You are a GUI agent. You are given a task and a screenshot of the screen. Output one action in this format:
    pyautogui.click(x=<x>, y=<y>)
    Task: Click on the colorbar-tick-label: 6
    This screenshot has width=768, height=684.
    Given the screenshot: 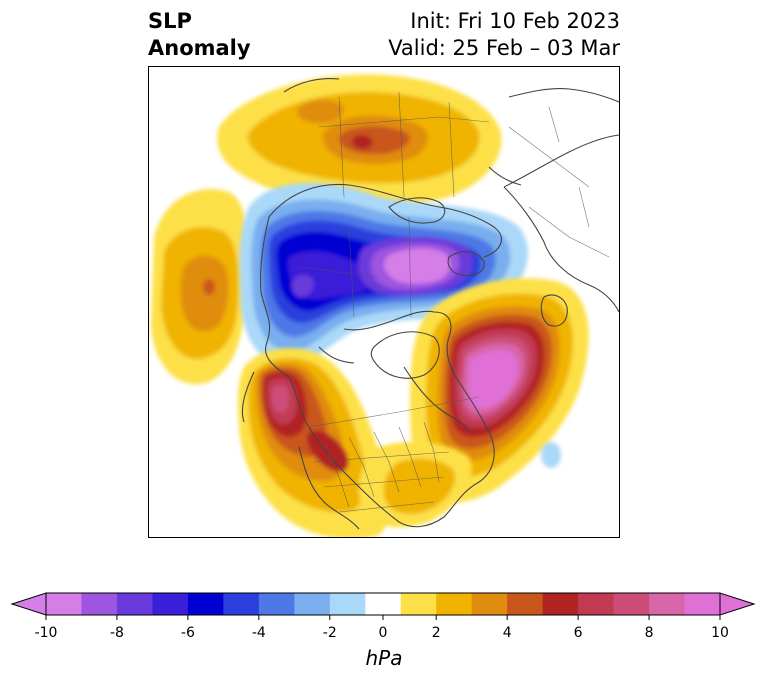 What is the action you would take?
    pyautogui.click(x=578, y=633)
    